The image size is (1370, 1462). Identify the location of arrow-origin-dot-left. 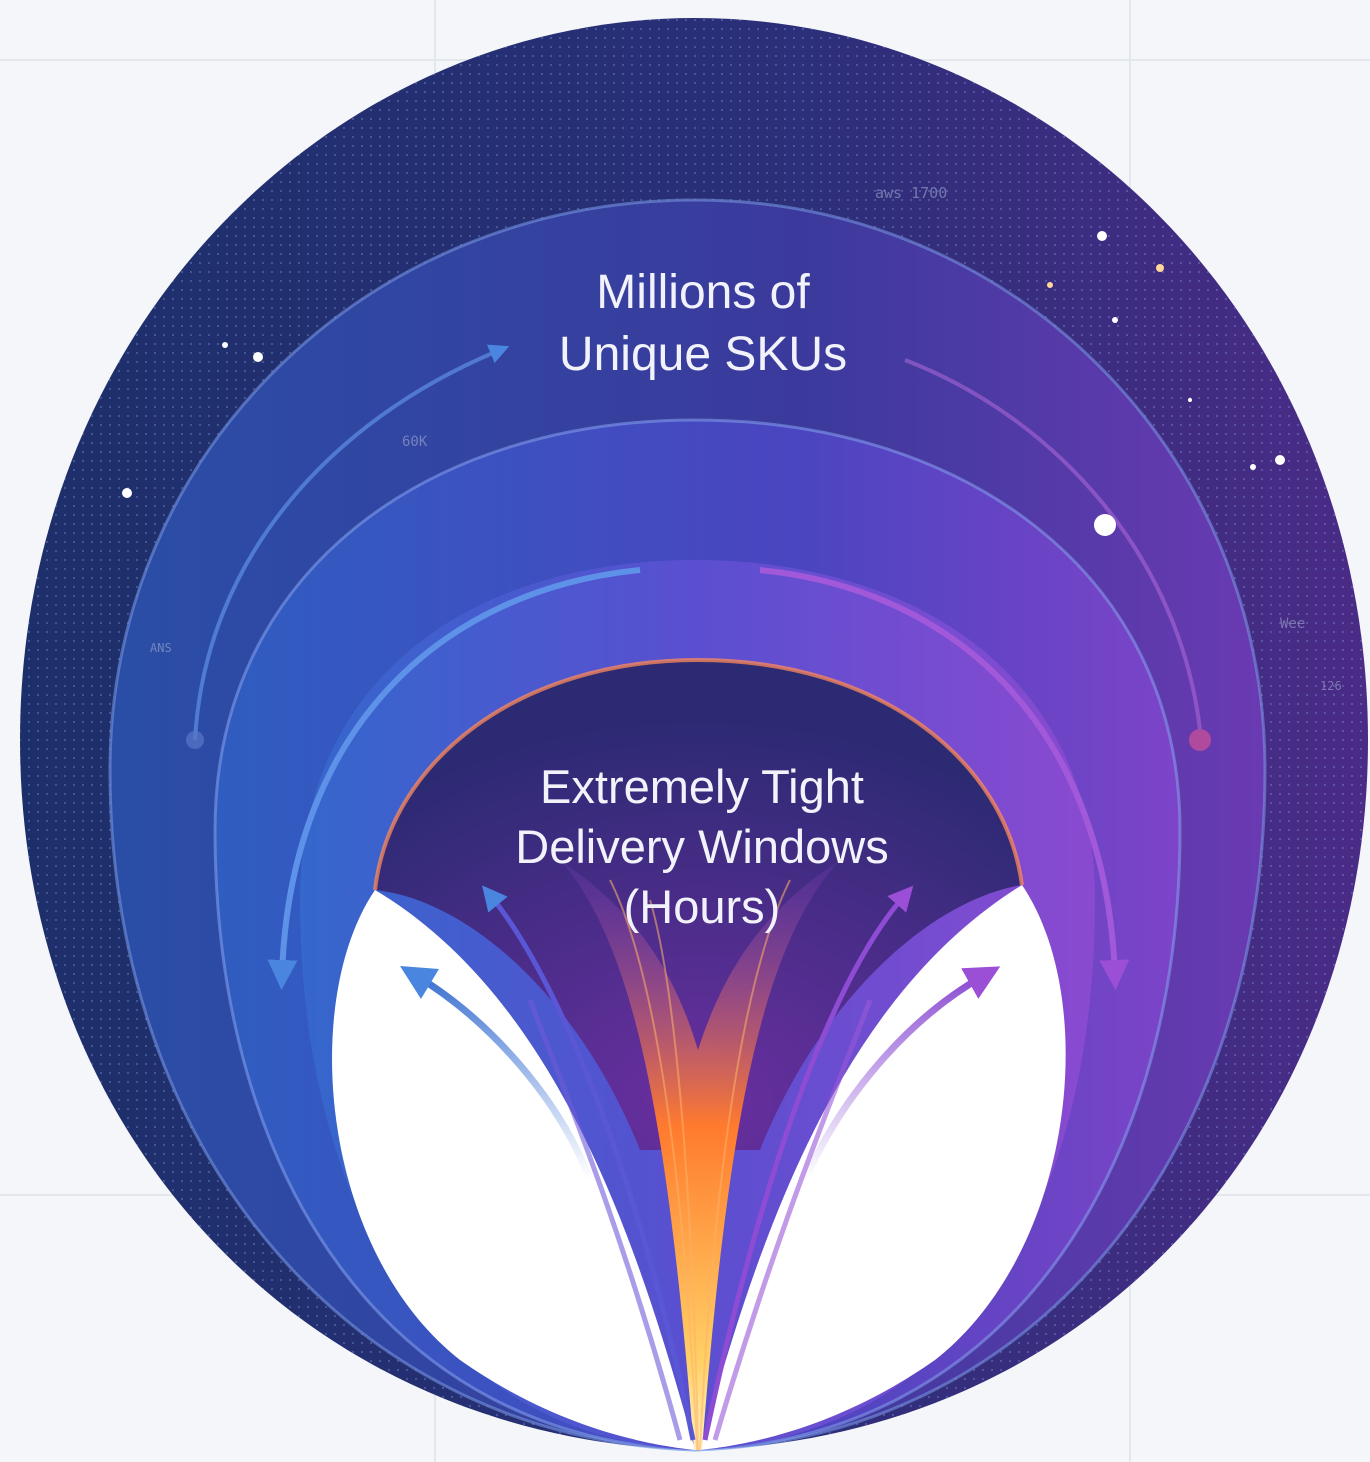
(195, 740).